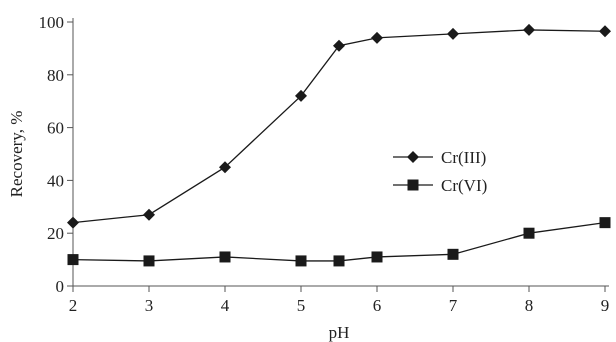 The height and width of the screenshot is (342, 616). I want to click on y-tick-label: 20, so click(55, 233).